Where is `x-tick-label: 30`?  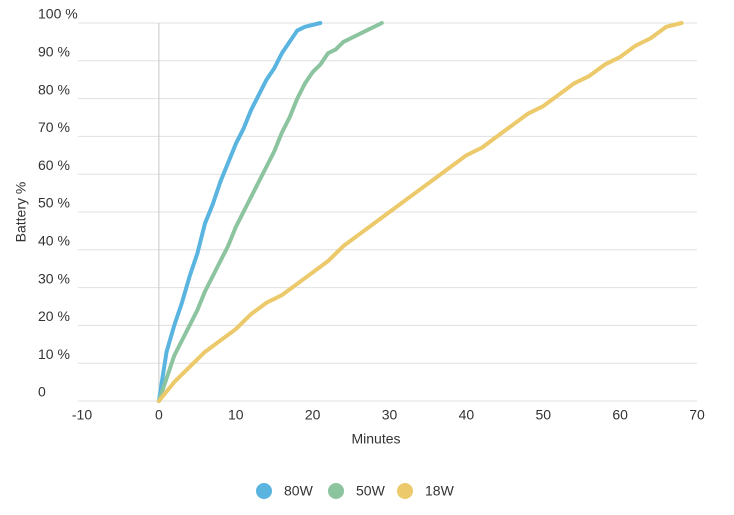
x-tick-label: 30 is located at coordinates (390, 415).